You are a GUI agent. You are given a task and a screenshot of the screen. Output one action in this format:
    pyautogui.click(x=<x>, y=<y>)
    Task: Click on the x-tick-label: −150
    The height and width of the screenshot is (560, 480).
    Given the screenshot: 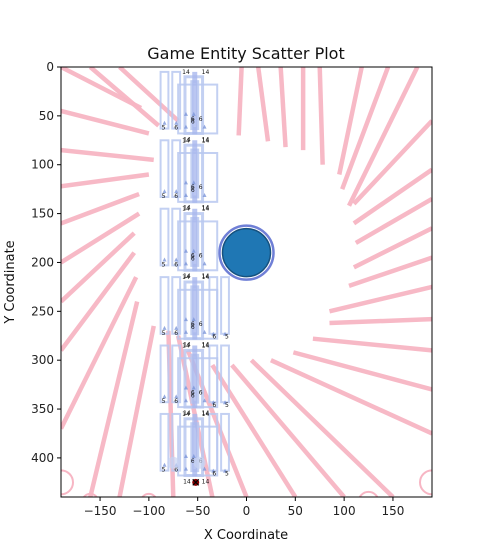 What is the action you would take?
    pyautogui.click(x=100, y=511)
    